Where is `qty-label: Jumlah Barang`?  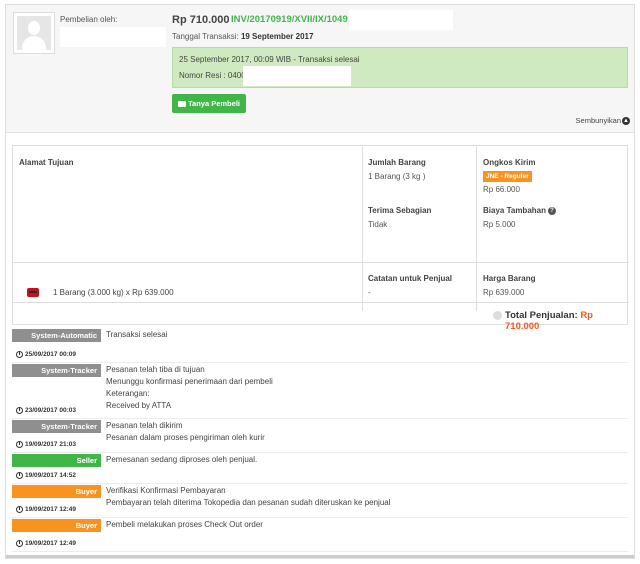 qty-label: Jumlah Barang is located at coordinates (397, 162).